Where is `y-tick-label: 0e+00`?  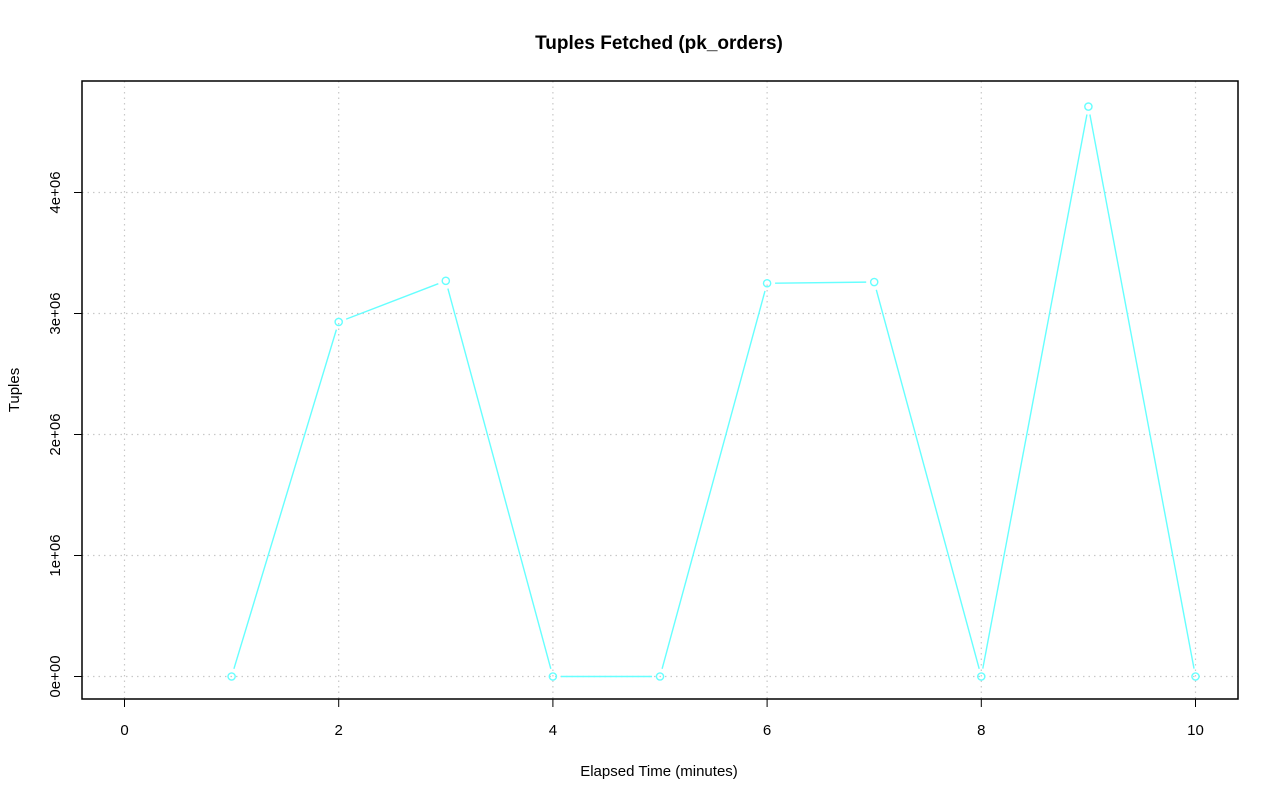 y-tick-label: 0e+00 is located at coordinates (55, 676).